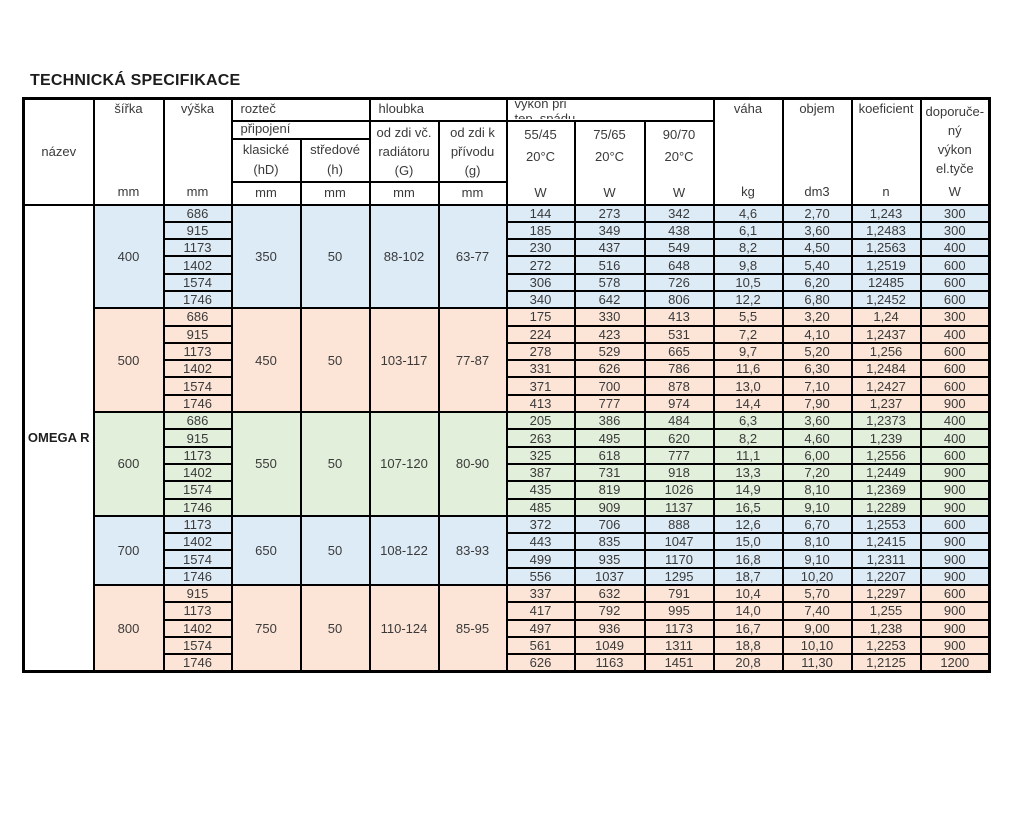 This screenshot has width=1024, height=840. What do you see at coordinates (266, 256) in the screenshot?
I see `cell-pitch-classic: 350` at bounding box center [266, 256].